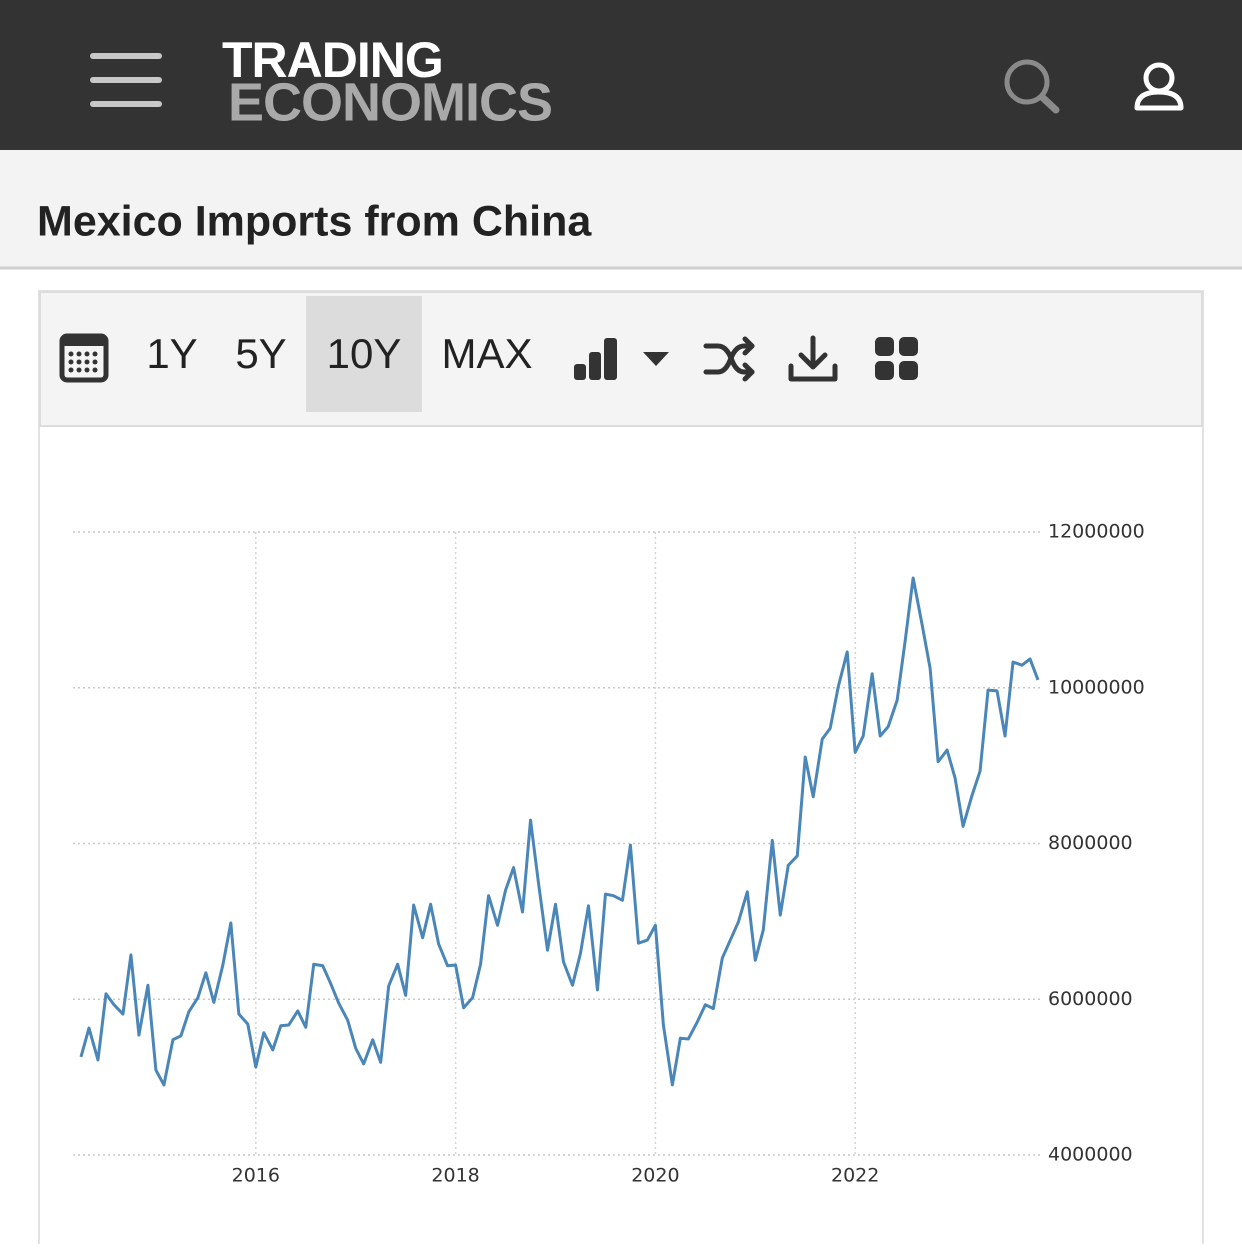  I want to click on title-bar, so click(621, 209).